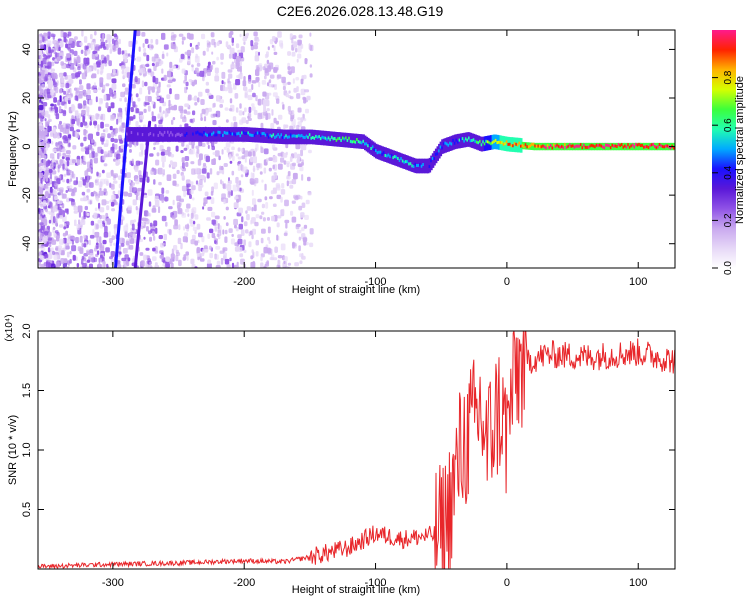  What do you see at coordinates (244, 282) in the screenshot?
I see `x-tick-label: -200` at bounding box center [244, 282].